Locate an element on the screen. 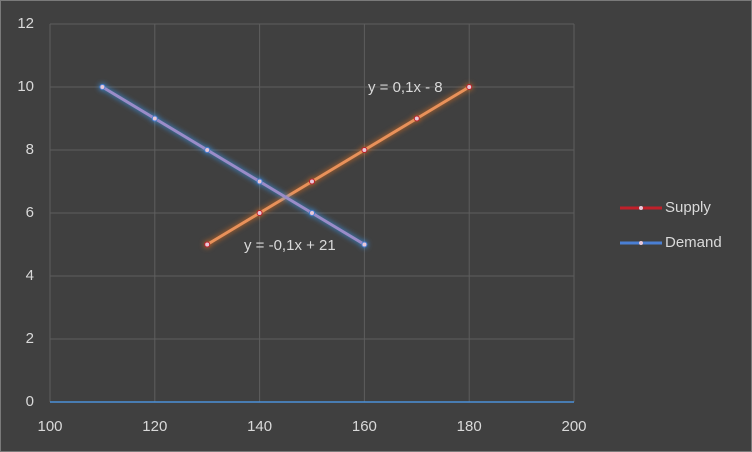 The image size is (752, 452). x-tick-label: 140 is located at coordinates (259, 426).